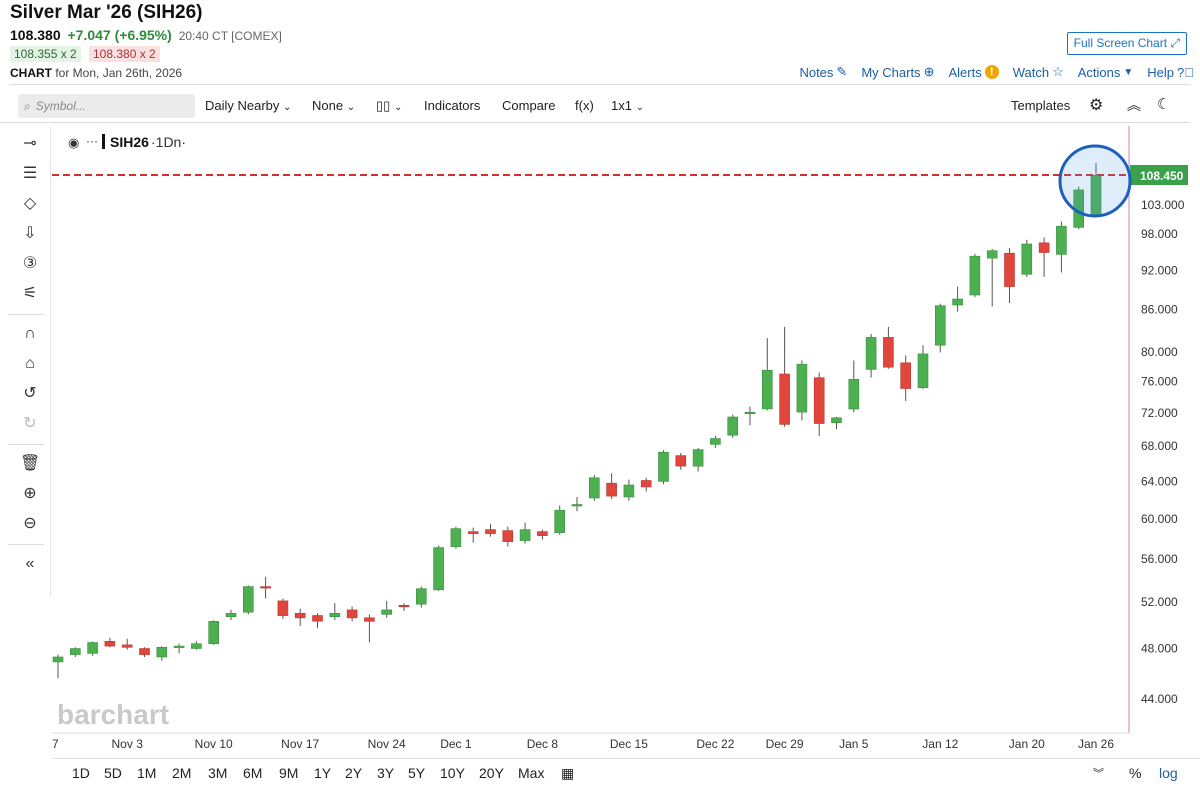  Describe the element at coordinates (386, 773) in the screenshot. I see `range-3Y: 3Y` at that location.